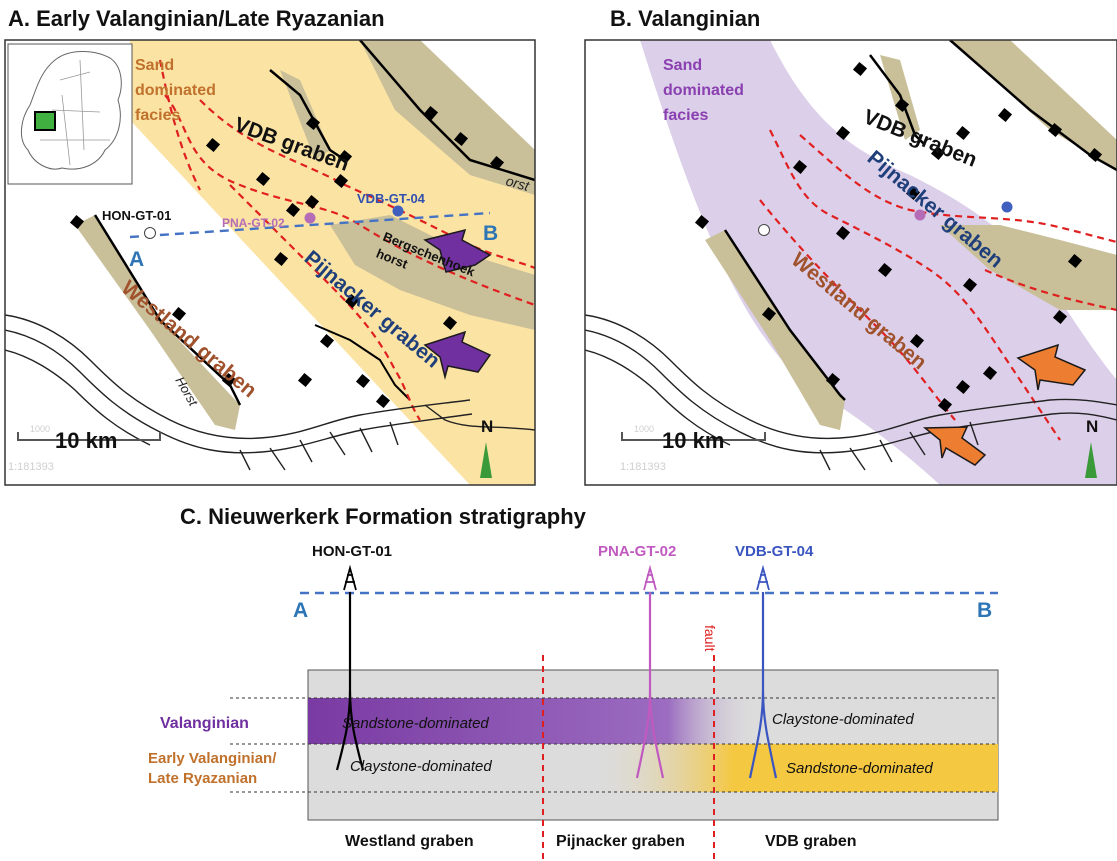 The height and width of the screenshot is (861, 1117). I want to click on panel-a-inset-map, so click(70, 114).